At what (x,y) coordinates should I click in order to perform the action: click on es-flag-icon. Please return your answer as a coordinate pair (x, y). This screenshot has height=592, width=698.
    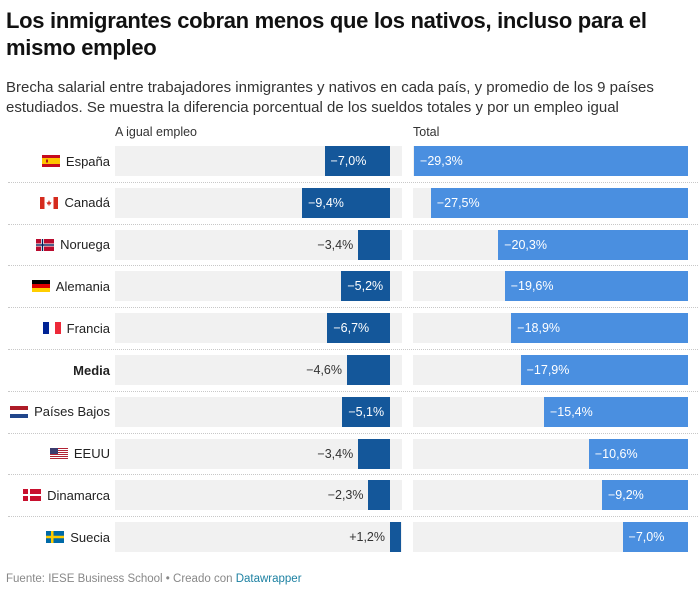
    Looking at the image, I should click on (50, 161).